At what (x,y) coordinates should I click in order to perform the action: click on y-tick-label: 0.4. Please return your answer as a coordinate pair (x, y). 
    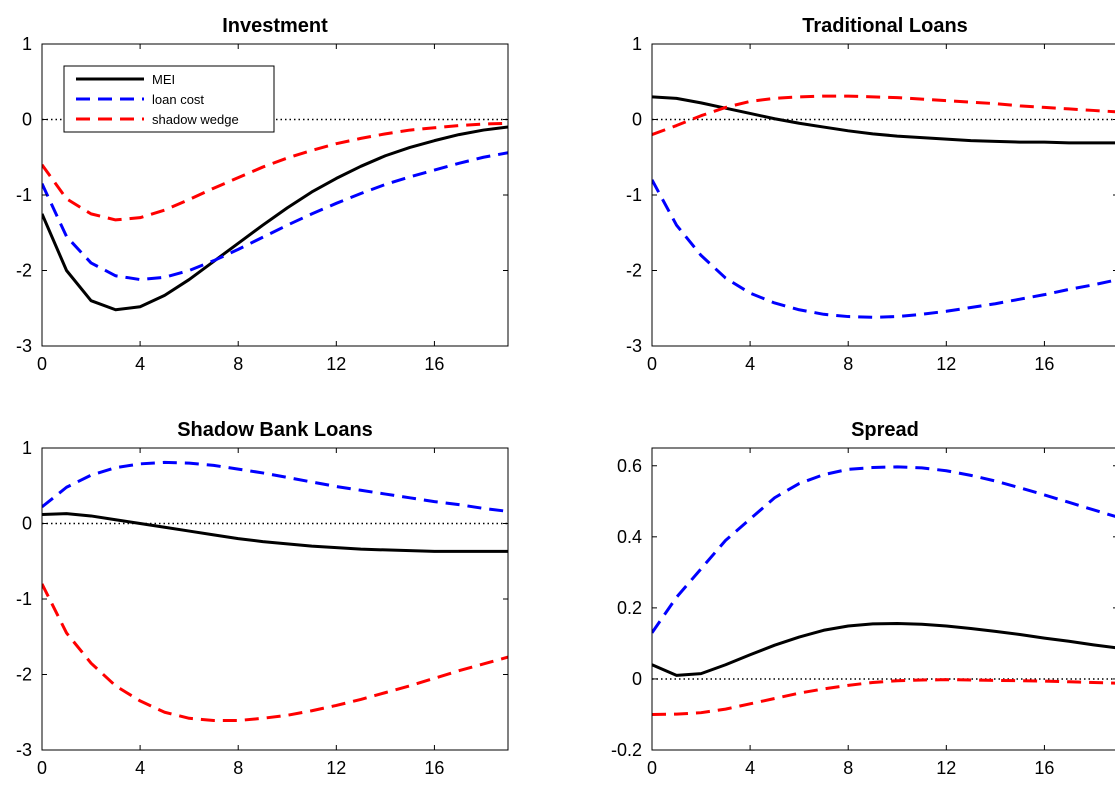
    Looking at the image, I should click on (629, 537).